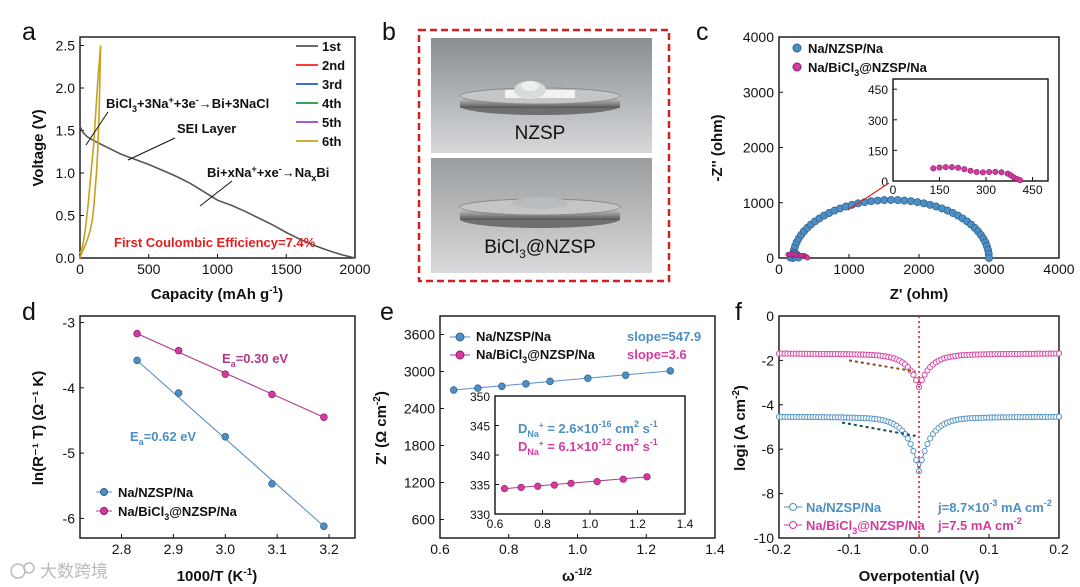 The height and width of the screenshot is (587, 1080). Describe the element at coordinates (178, 513) in the screenshot. I see `legend-bi-d: Na/BiCl3@NZSP/Na` at that location.